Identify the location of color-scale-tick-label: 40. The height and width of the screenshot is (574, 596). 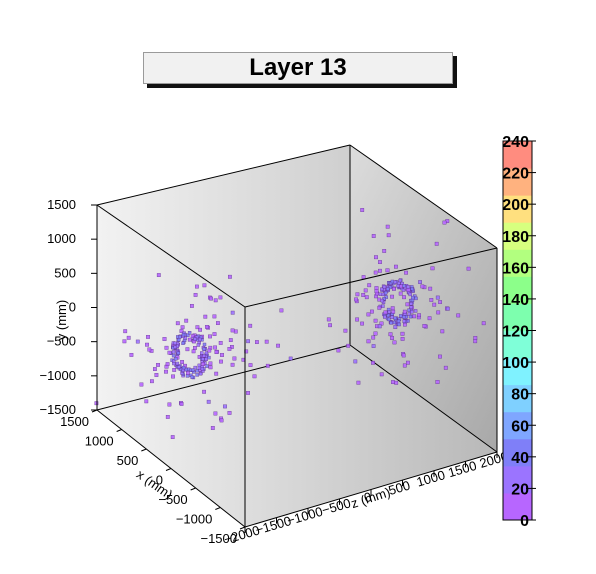
(520, 458).